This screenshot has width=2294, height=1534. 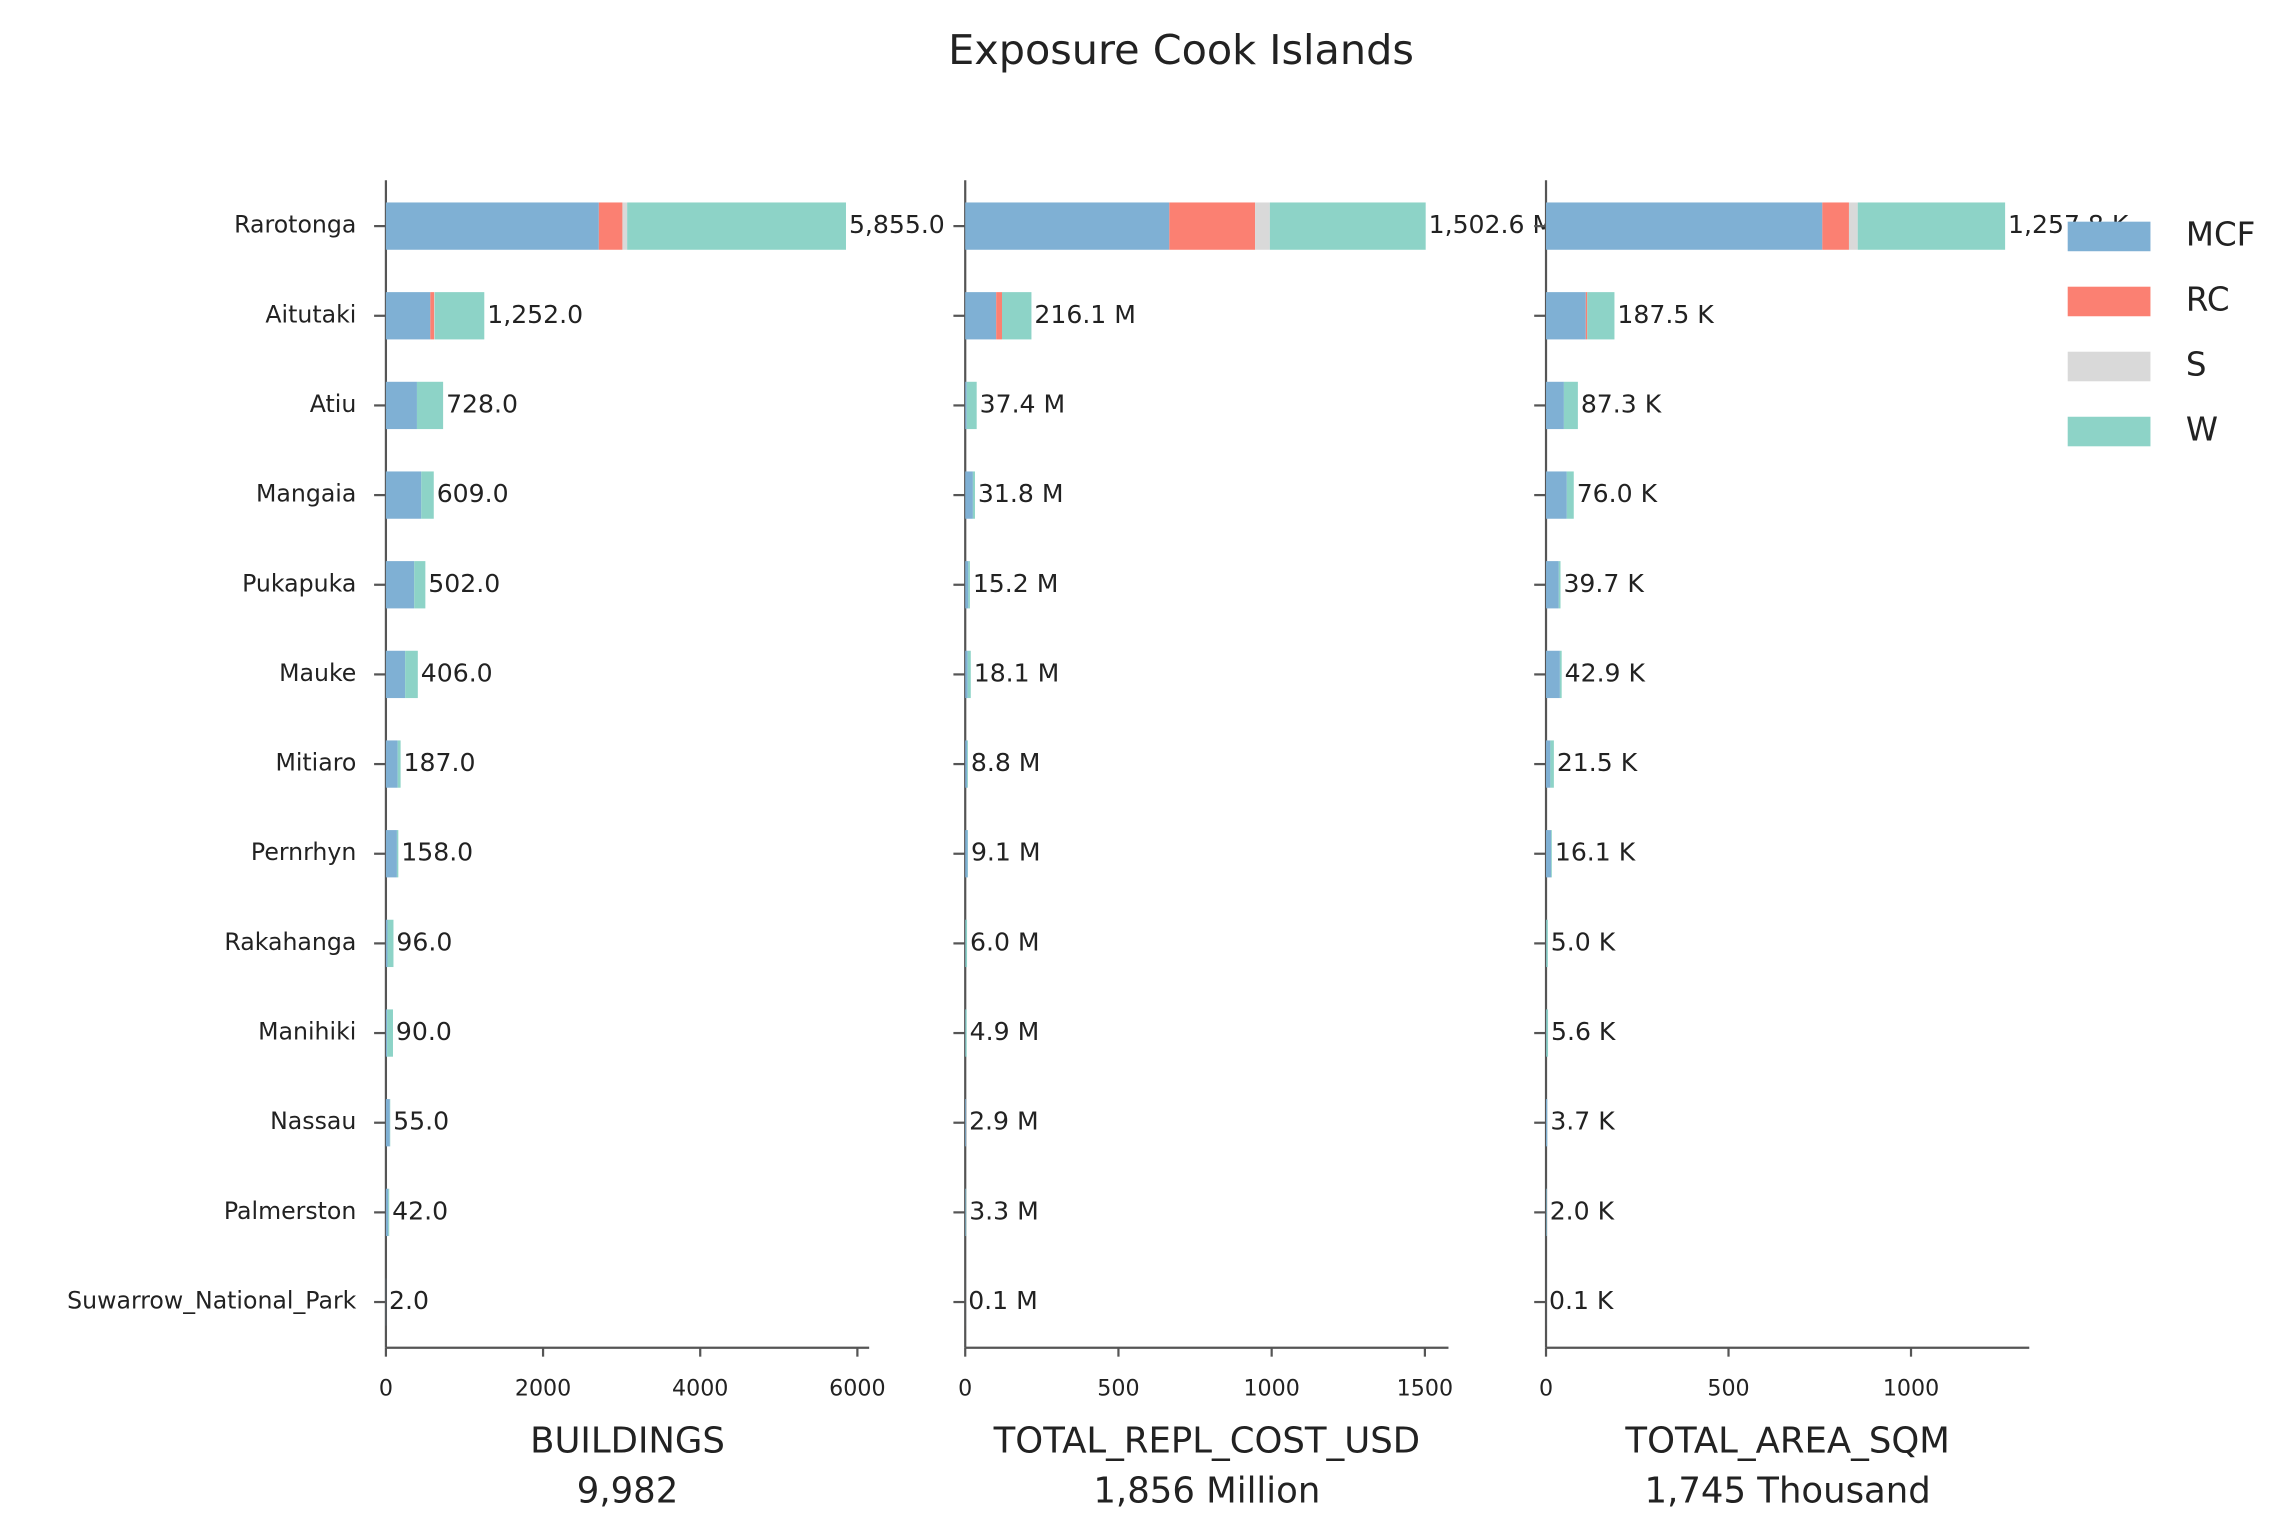 I want to click on x-tick-label: 4000, so click(x=700, y=1389).